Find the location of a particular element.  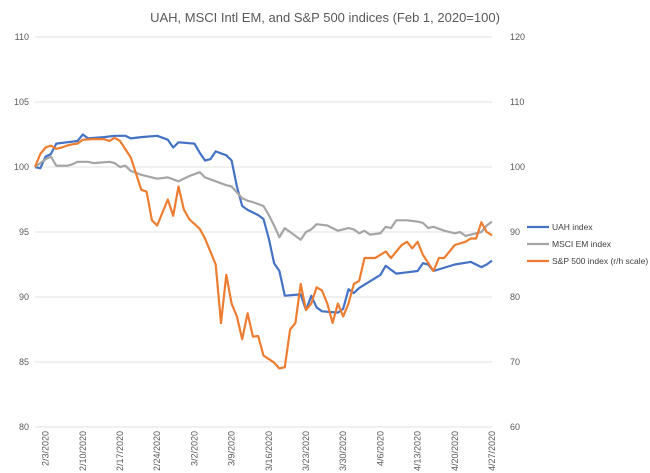

x-tick-label: 4/6/2020 is located at coordinates (380, 448).